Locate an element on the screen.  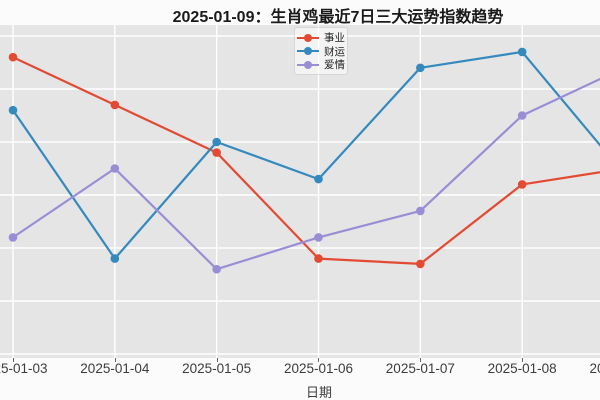
x-tick-label: 2025-01-08 is located at coordinates (522, 368).